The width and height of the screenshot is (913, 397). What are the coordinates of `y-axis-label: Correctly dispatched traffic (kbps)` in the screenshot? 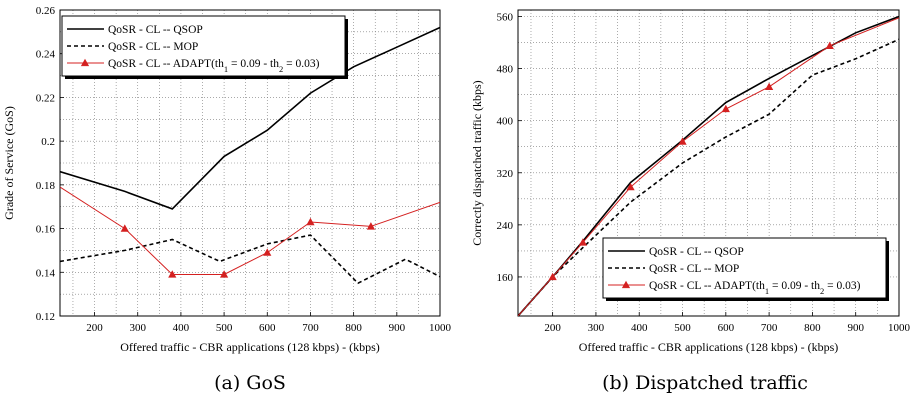 It's located at (477, 162).